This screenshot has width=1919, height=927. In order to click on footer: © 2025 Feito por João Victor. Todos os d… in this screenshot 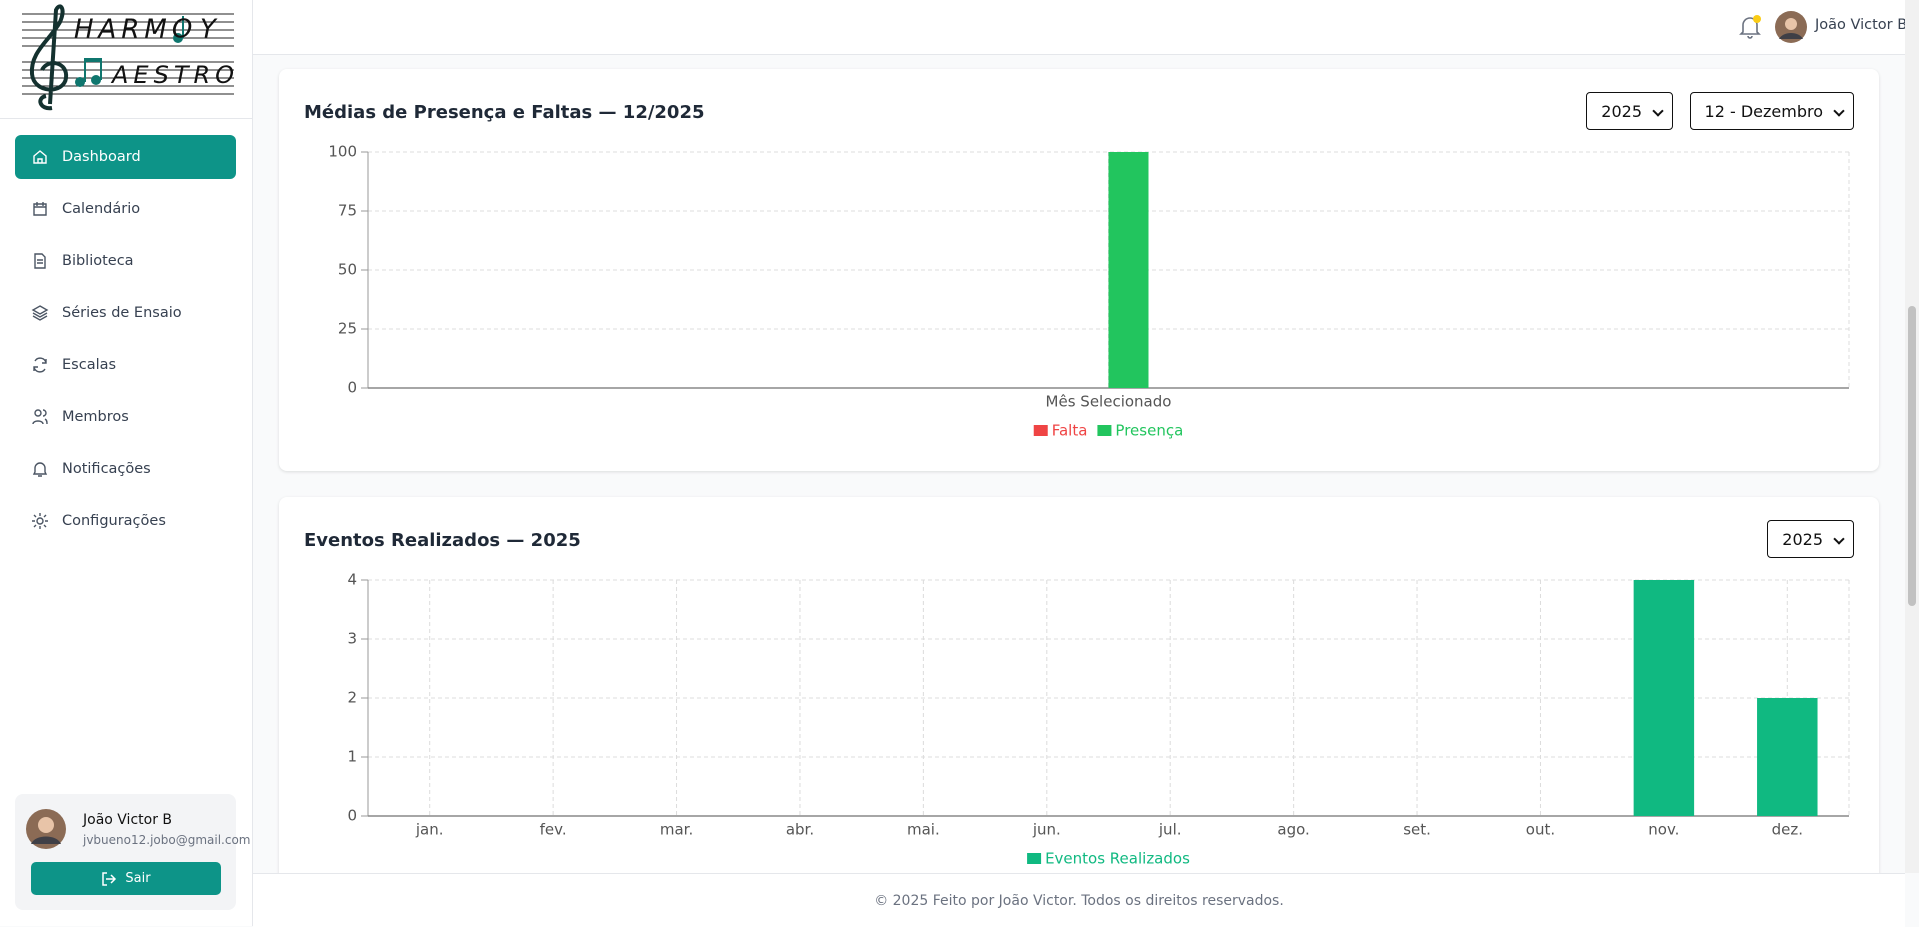, I will do `click(1079, 900)`.